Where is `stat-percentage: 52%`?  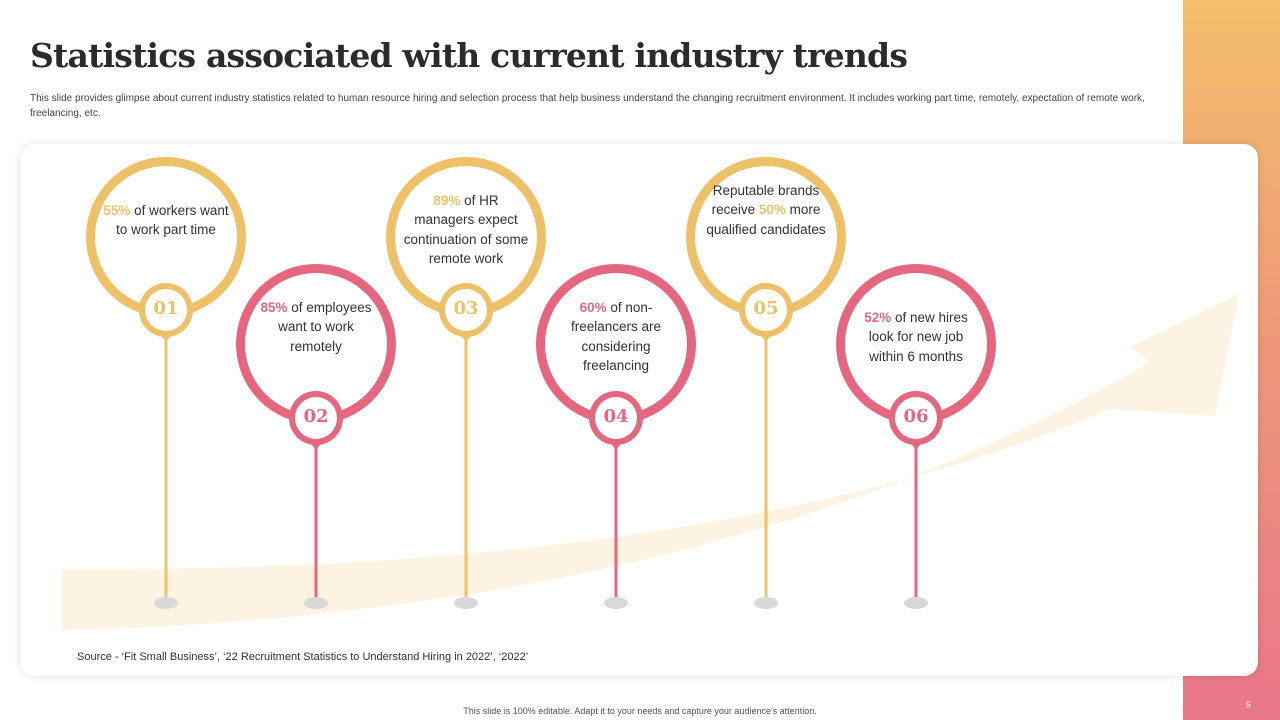
stat-percentage: 52% is located at coordinates (878, 317).